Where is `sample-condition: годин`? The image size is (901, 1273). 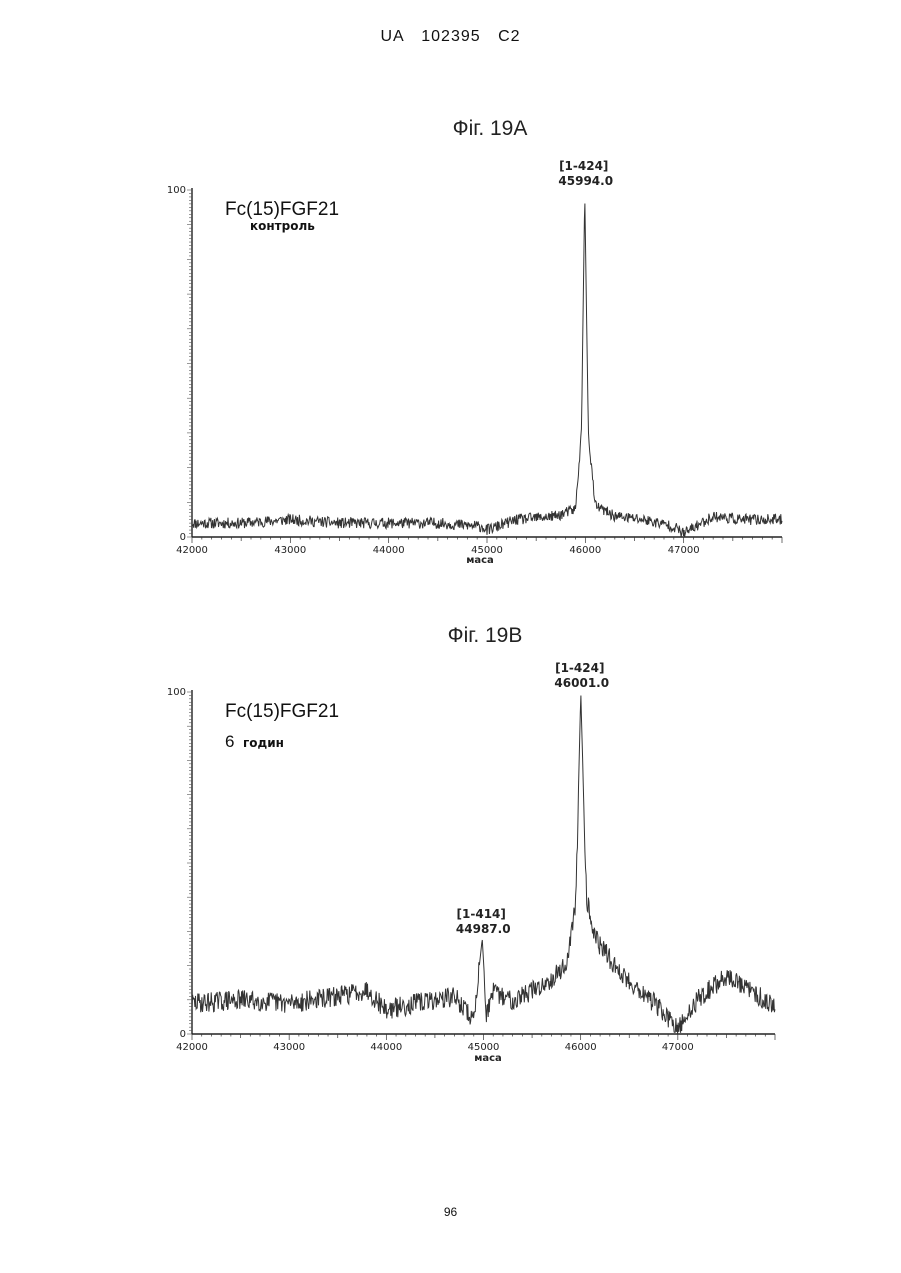
sample-condition: годин is located at coordinates (263, 743).